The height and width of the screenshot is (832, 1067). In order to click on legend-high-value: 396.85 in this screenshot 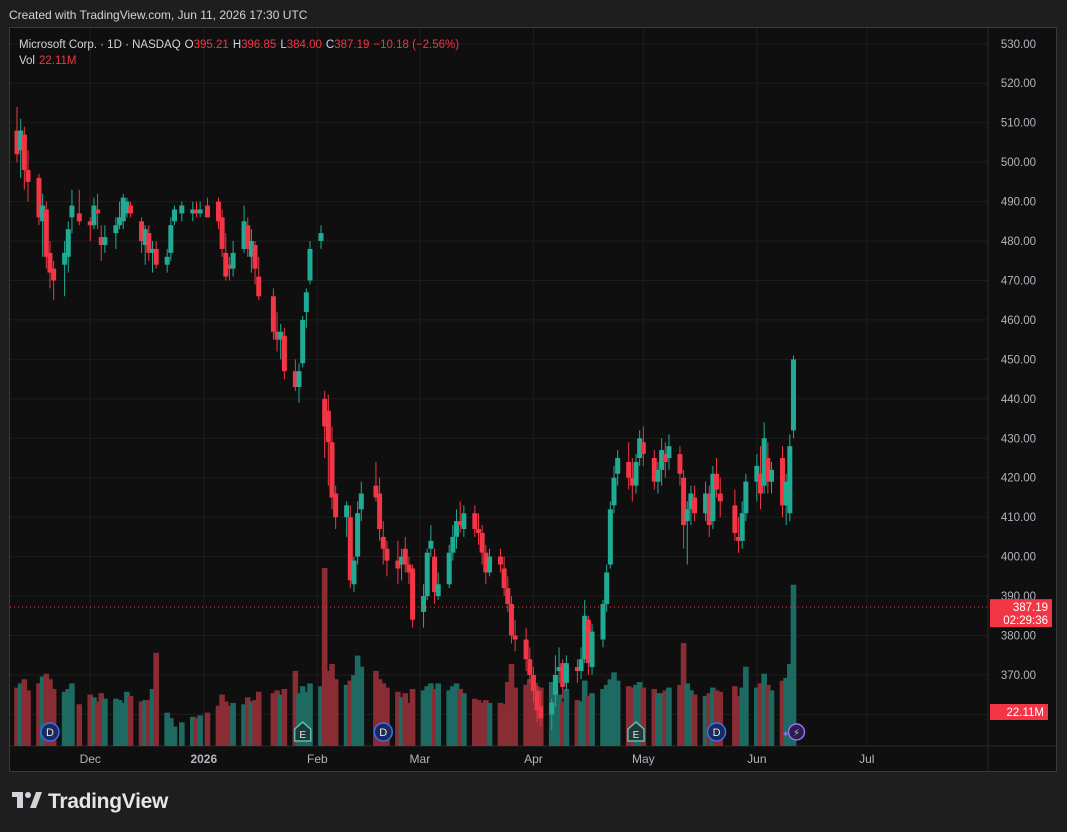, I will do `click(259, 45)`.